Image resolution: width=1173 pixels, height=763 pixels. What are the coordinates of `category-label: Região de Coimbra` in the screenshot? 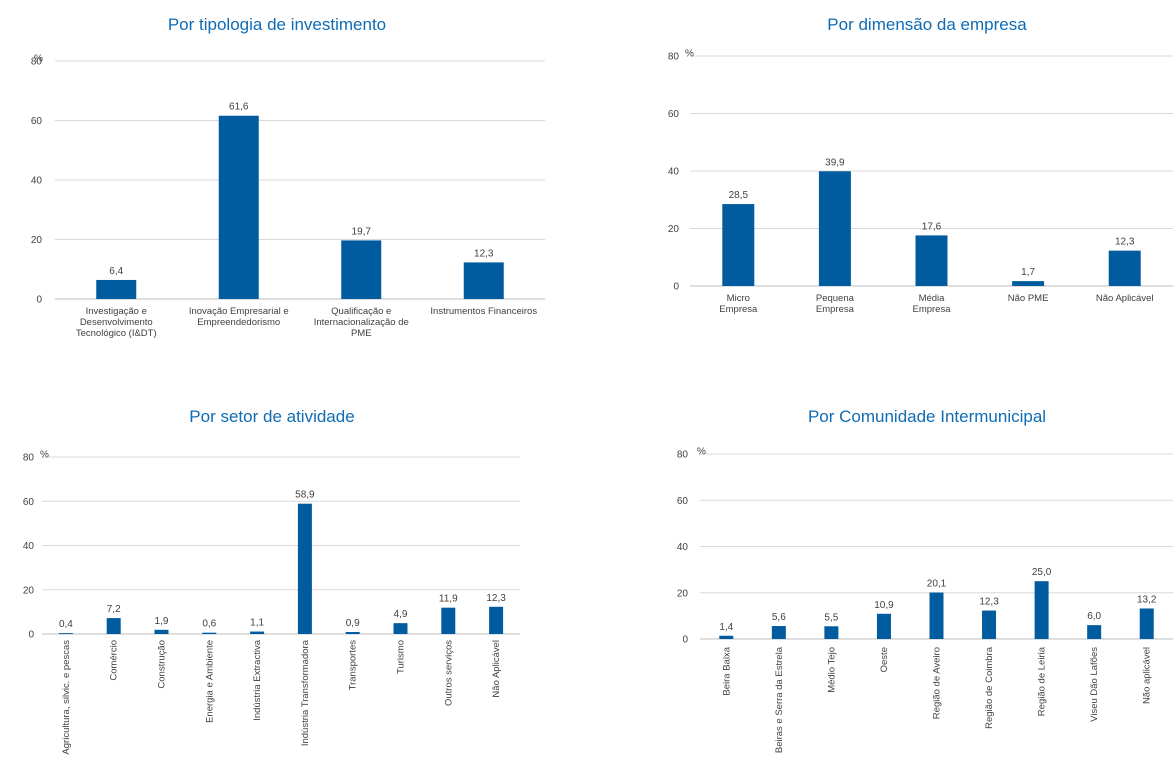 It's located at (989, 687).